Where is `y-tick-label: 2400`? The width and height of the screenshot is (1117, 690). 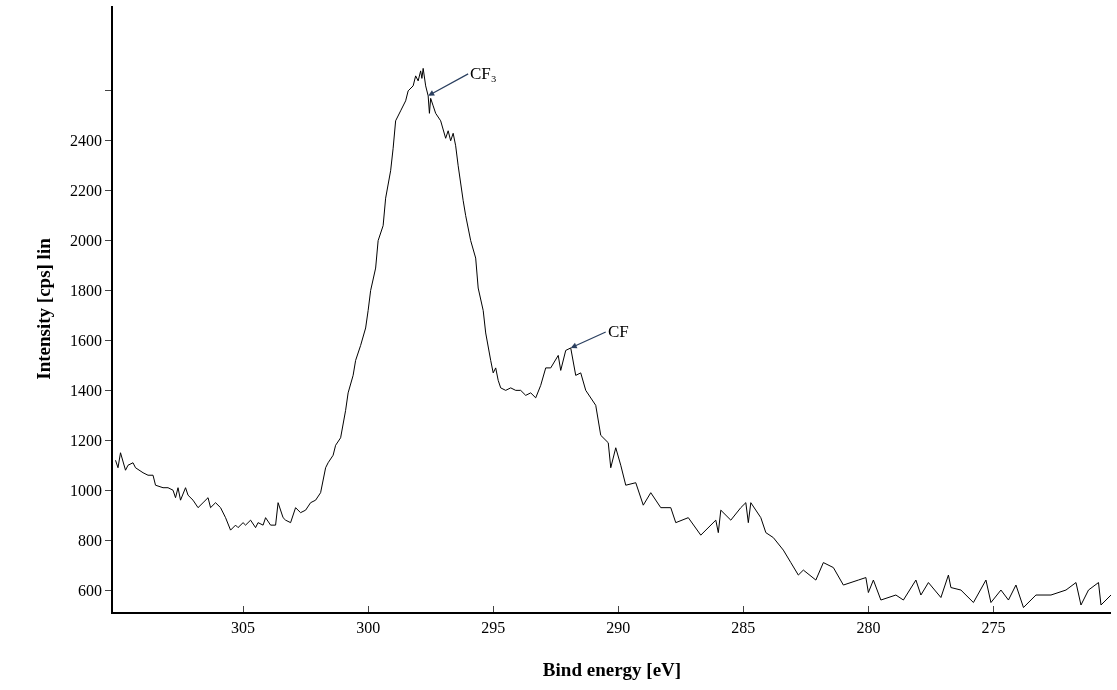
y-tick-label: 2400 is located at coordinates (86, 141).